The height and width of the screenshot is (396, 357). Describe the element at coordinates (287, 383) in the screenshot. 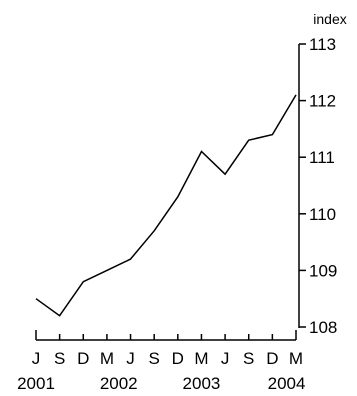

I see `x-year-label: 2004` at that location.